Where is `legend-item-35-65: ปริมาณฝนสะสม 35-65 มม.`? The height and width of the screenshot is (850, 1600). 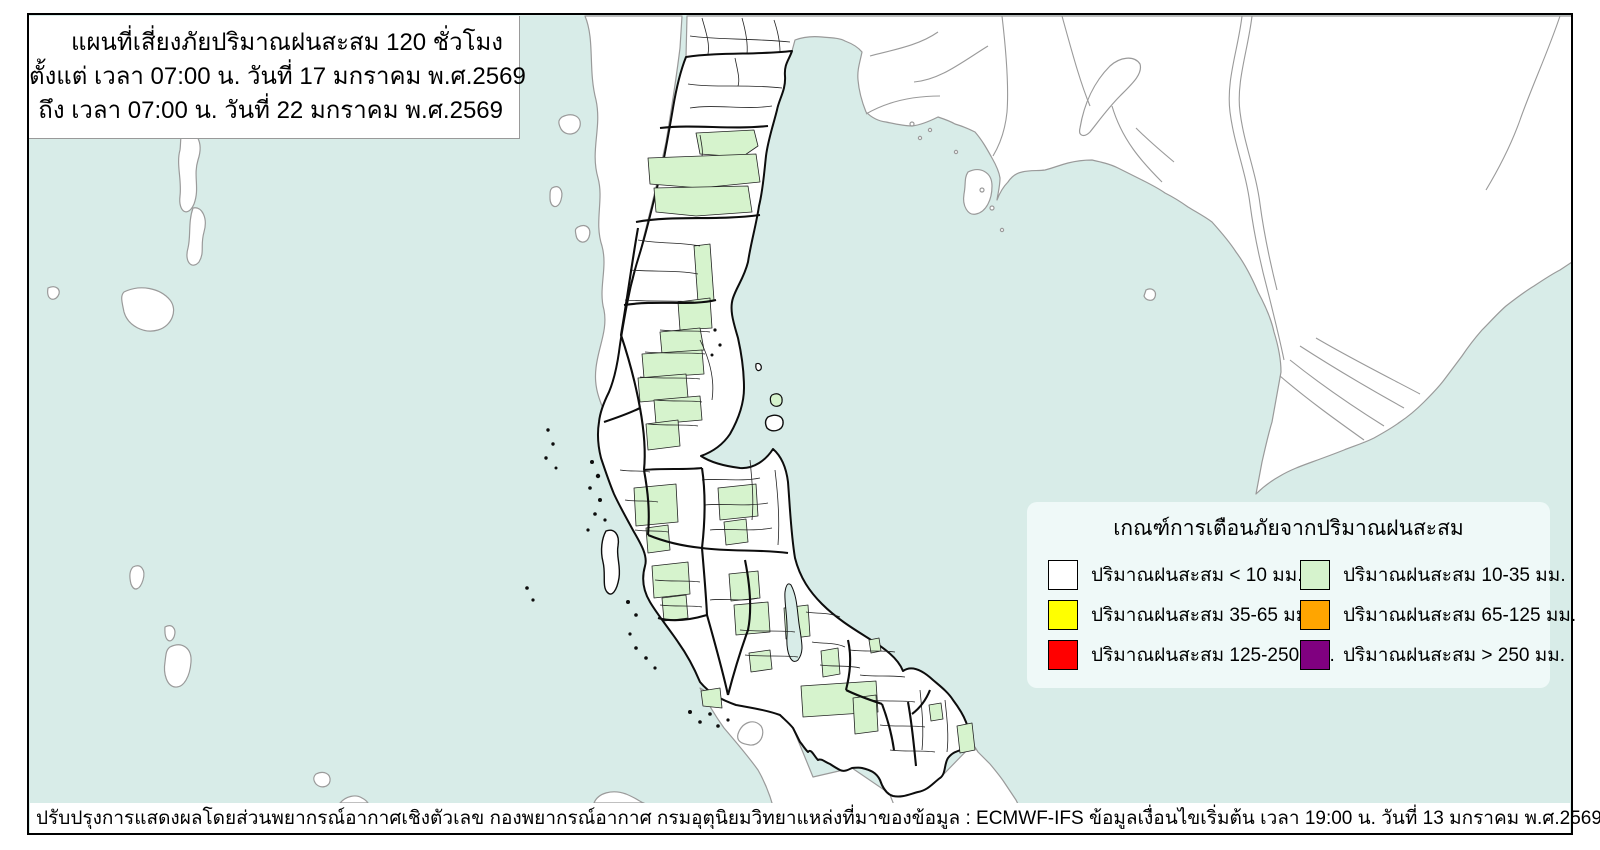
legend-item-35-65: ปริมาณฝนสะสม 35-65 มม. is located at coordinates (1181, 615).